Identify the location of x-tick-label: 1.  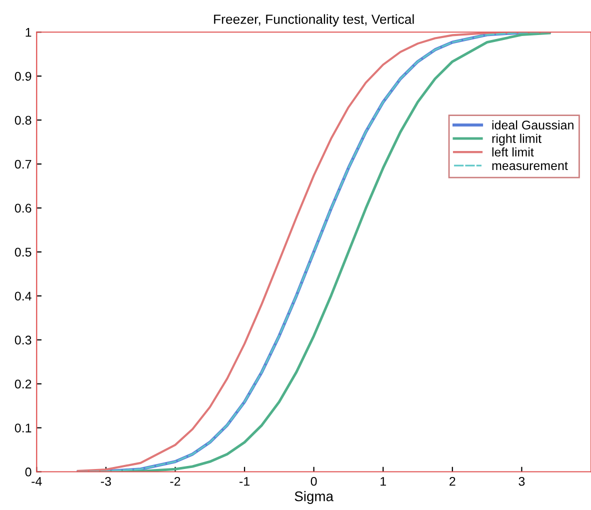
(383, 481).